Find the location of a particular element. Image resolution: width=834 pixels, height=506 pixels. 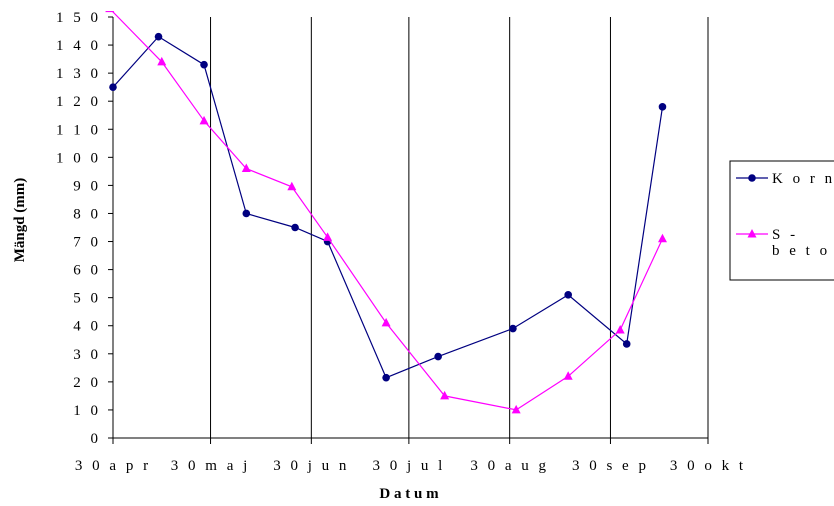

x-tick-label: 3 0 a u g is located at coordinates (509, 466).